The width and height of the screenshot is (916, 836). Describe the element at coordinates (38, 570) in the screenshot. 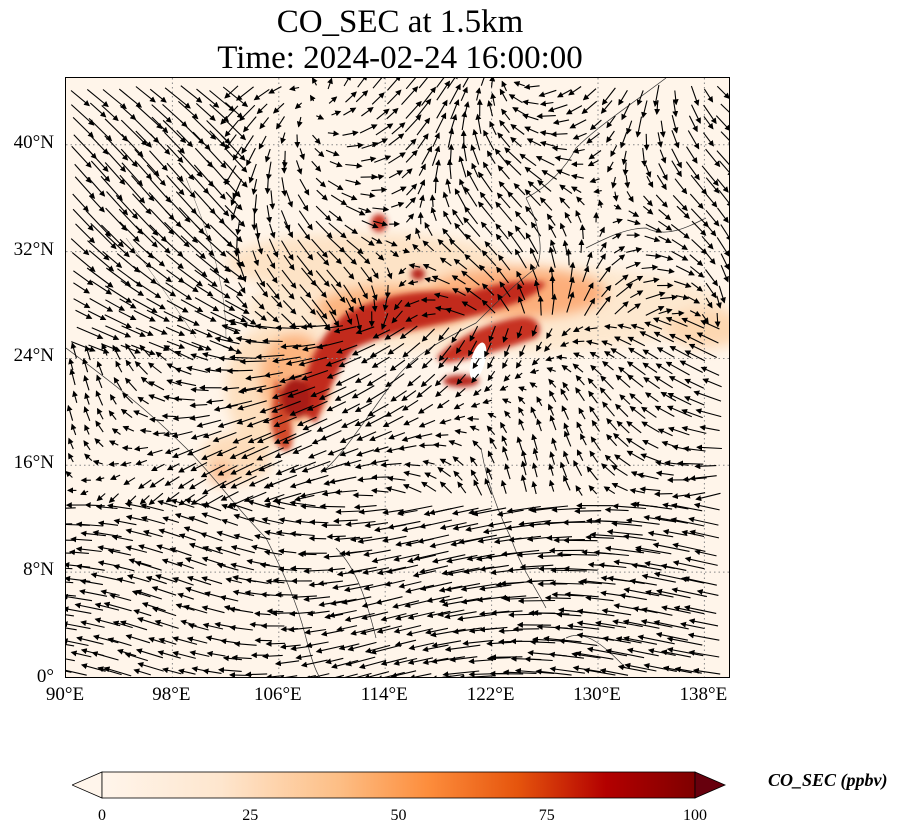

I see `lat-tick-label: 8°N` at that location.